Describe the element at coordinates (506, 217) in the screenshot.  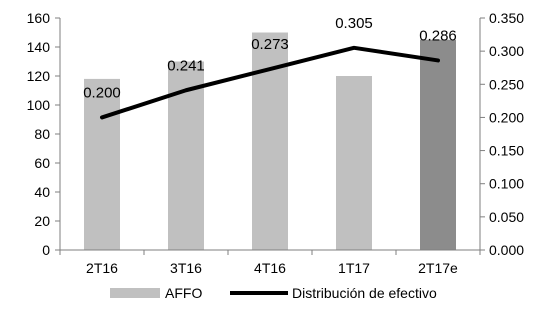
I see `y-right-tick-label: 0.050` at that location.